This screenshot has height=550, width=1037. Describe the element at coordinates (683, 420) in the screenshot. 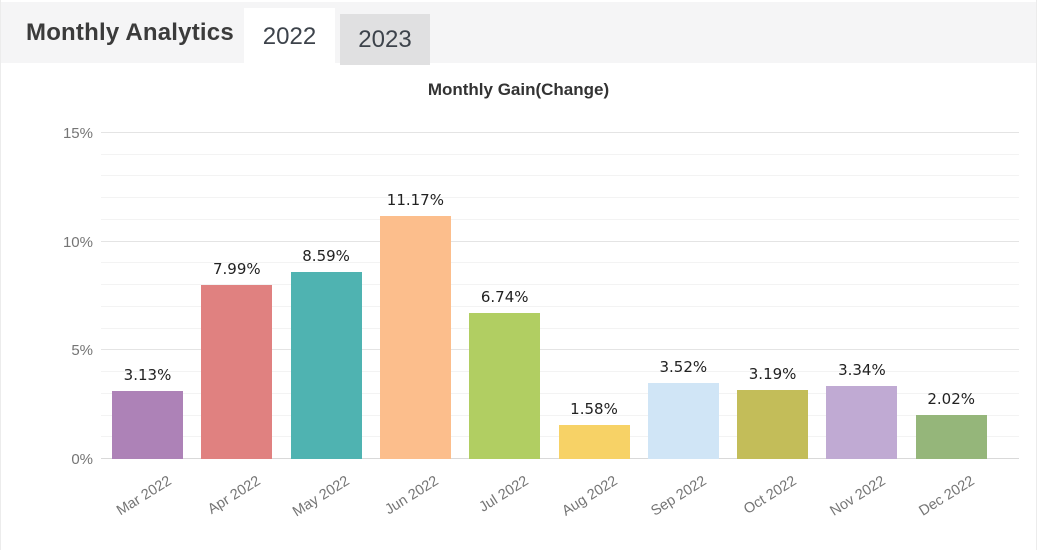

I see `bar-sep-2022` at that location.